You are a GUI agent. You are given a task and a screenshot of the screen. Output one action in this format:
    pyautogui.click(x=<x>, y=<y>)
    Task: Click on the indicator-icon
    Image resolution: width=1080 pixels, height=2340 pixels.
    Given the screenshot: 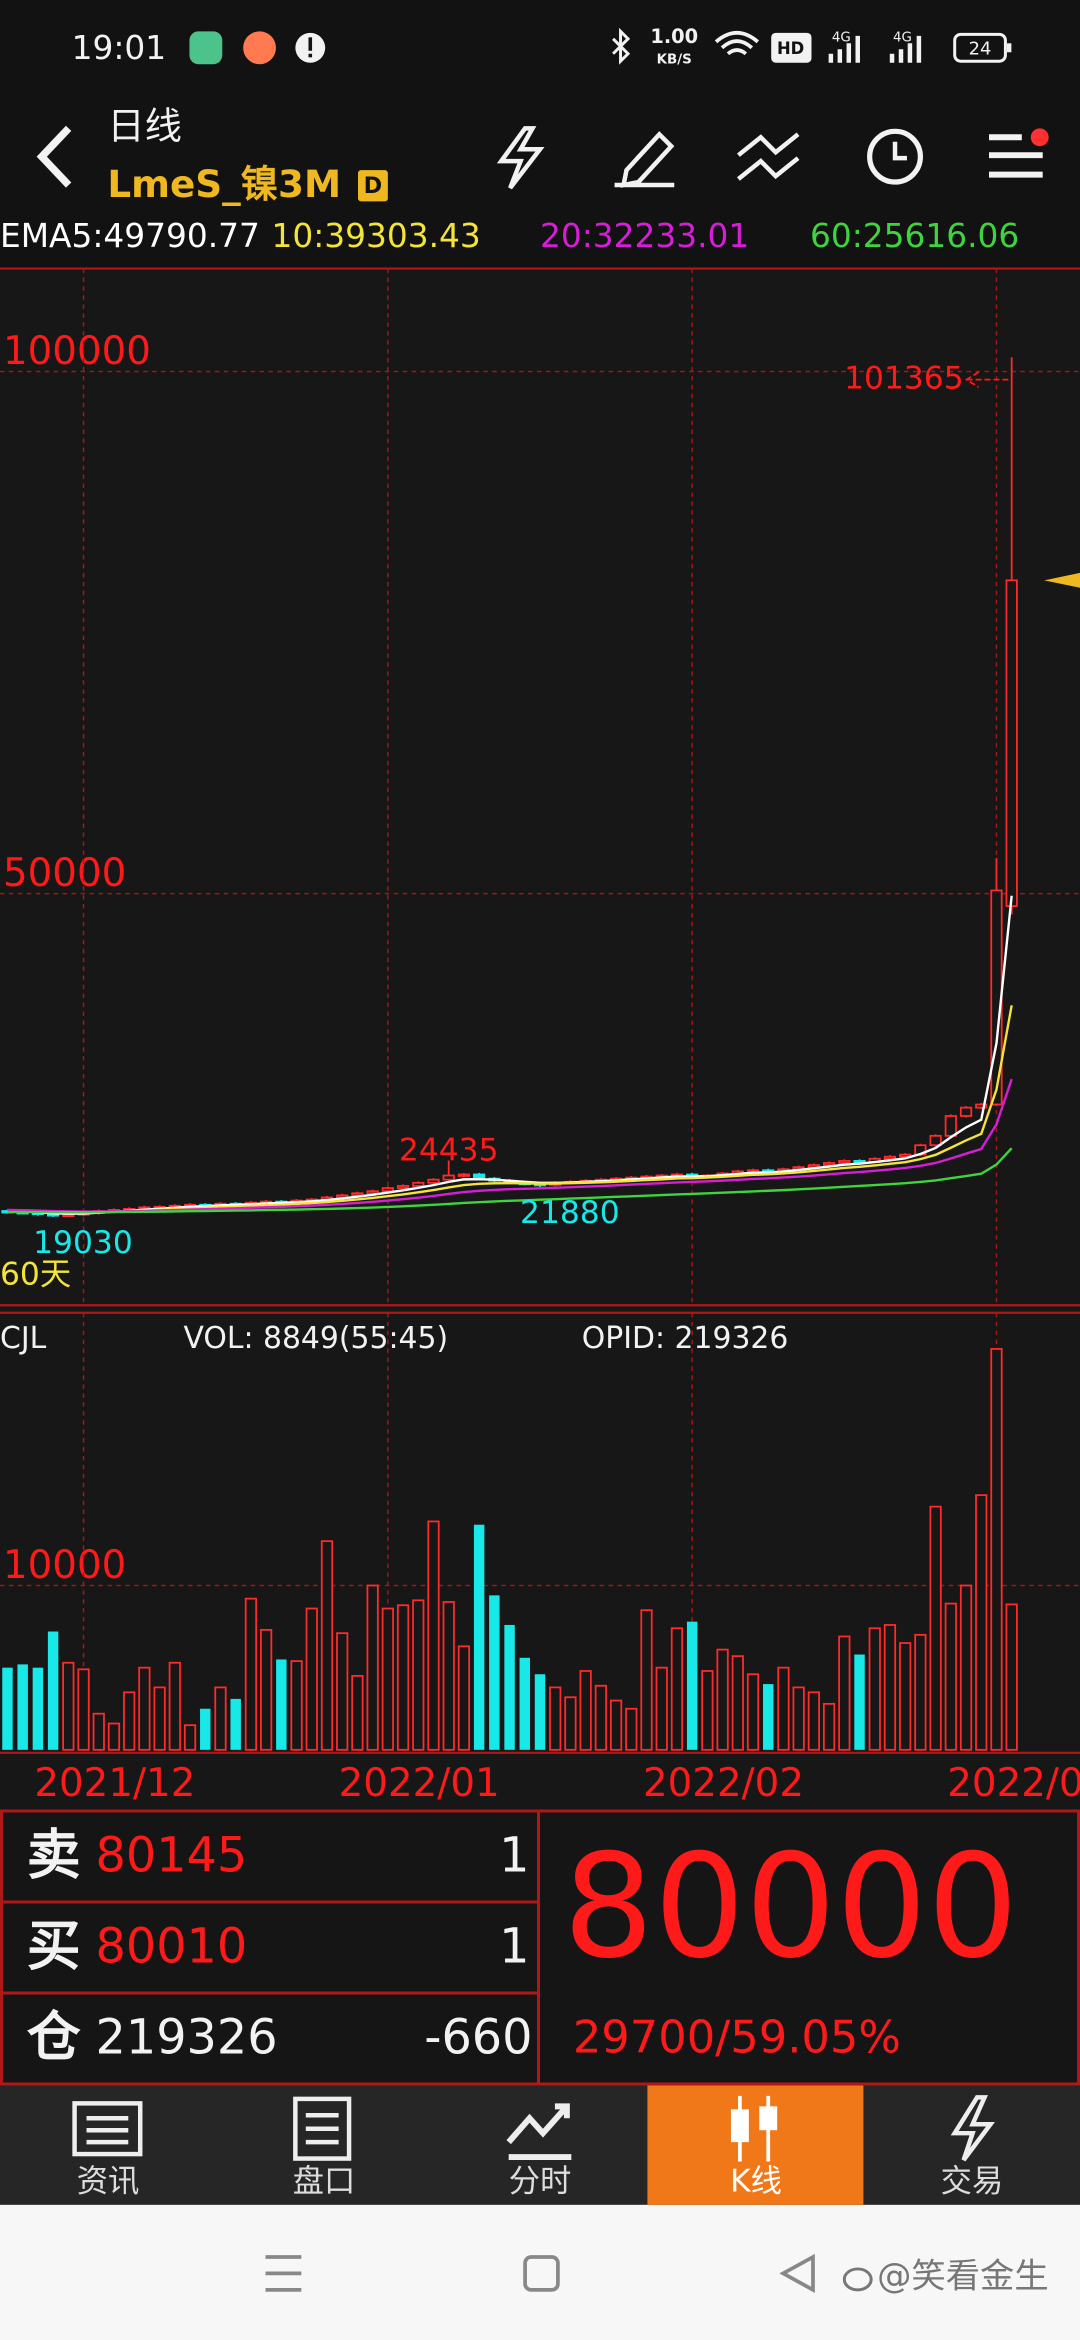 What is the action you would take?
    pyautogui.click(x=768, y=156)
    